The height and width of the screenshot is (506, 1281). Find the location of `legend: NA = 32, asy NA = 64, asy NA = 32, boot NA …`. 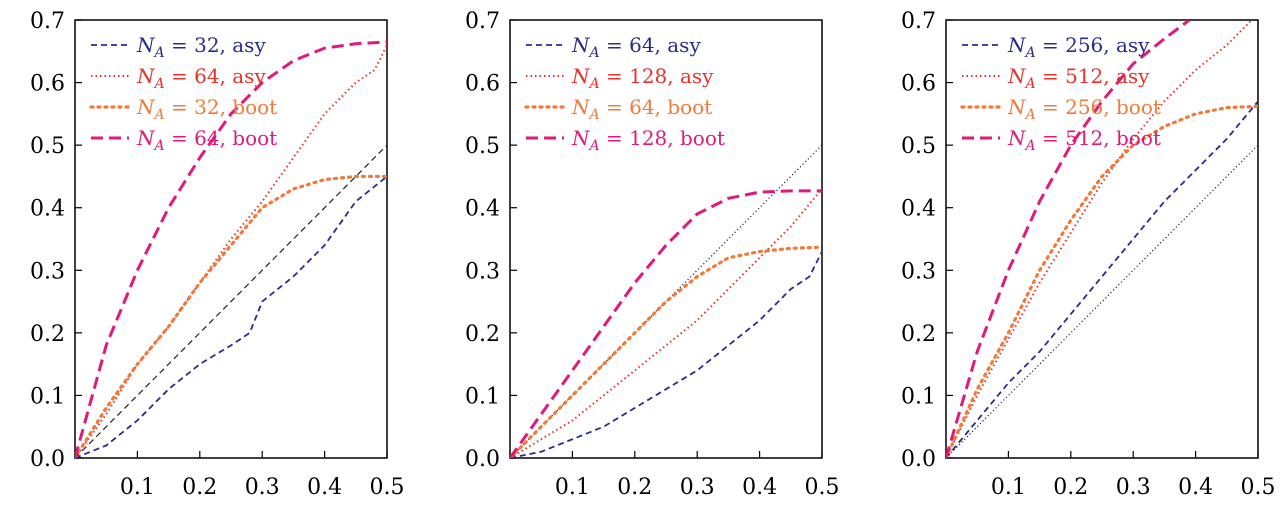

legend: NA = 32, asy NA = 64, asy NA = 32, boot NA … is located at coordinates (183, 93).